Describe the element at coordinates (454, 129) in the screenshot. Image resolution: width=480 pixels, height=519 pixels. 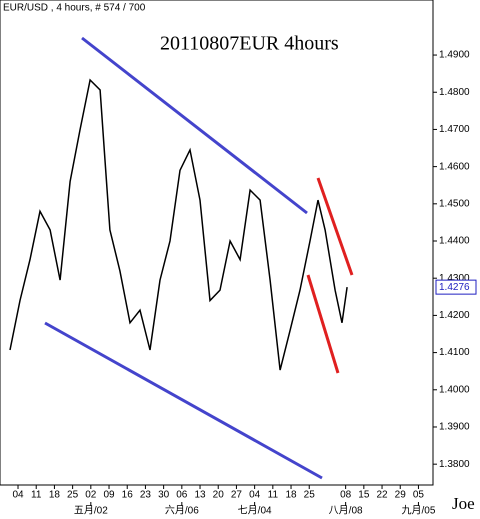
I see `y-tick-label: 1.4700` at that location.